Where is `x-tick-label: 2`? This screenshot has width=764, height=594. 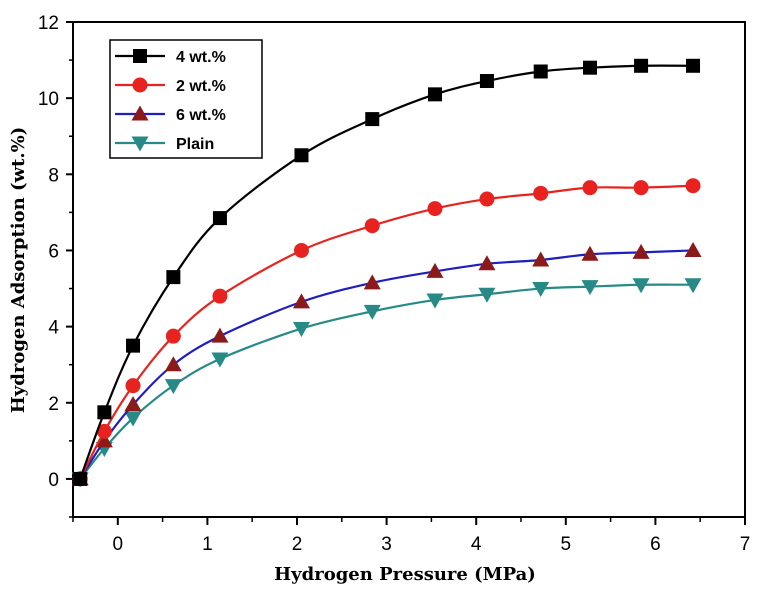 x-tick-label: 2 is located at coordinates (297, 544).